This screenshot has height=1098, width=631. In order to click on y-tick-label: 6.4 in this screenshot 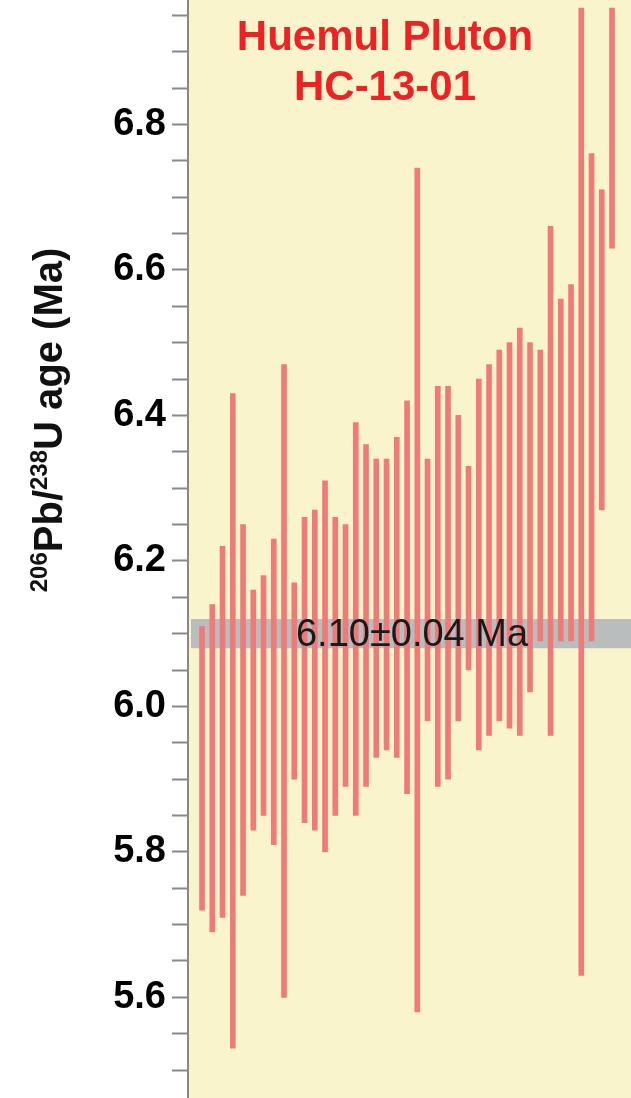, I will do `click(139, 412)`.